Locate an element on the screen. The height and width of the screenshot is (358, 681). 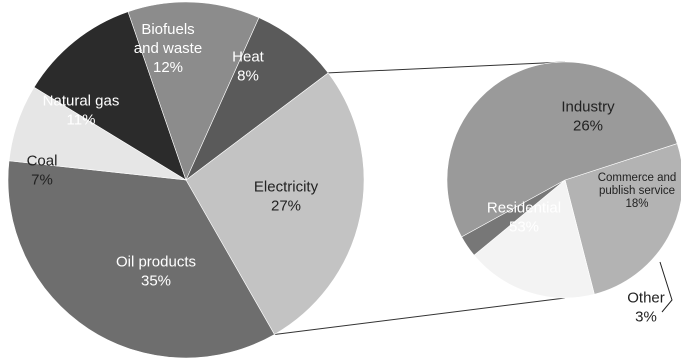
slice-commerce-and-publish-service is located at coordinates (534, 239).